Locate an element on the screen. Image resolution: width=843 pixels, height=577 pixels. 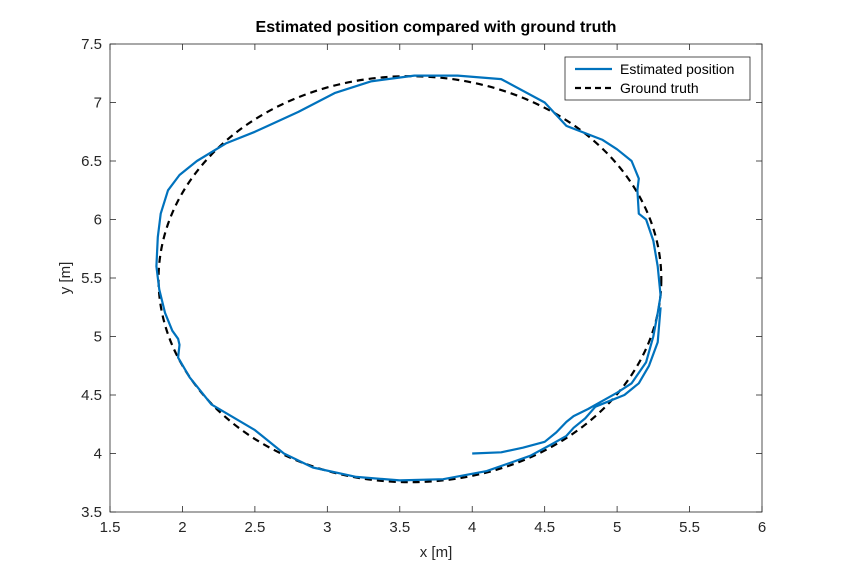
y-tick-label: 4 is located at coordinates (98, 454).